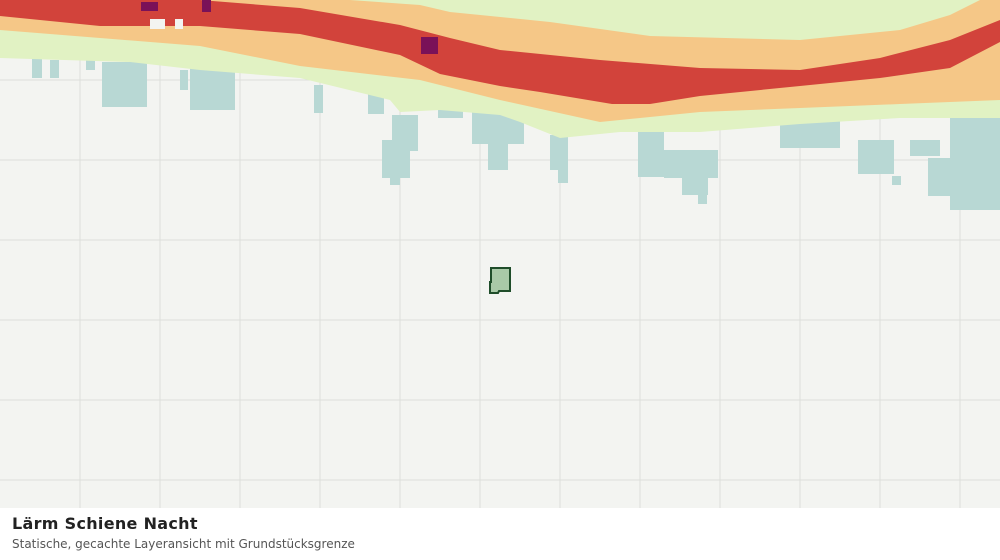 This screenshot has height=560, width=1000. Describe the element at coordinates (289, 27) in the screenshot. I see `noise-band-max` at that location.